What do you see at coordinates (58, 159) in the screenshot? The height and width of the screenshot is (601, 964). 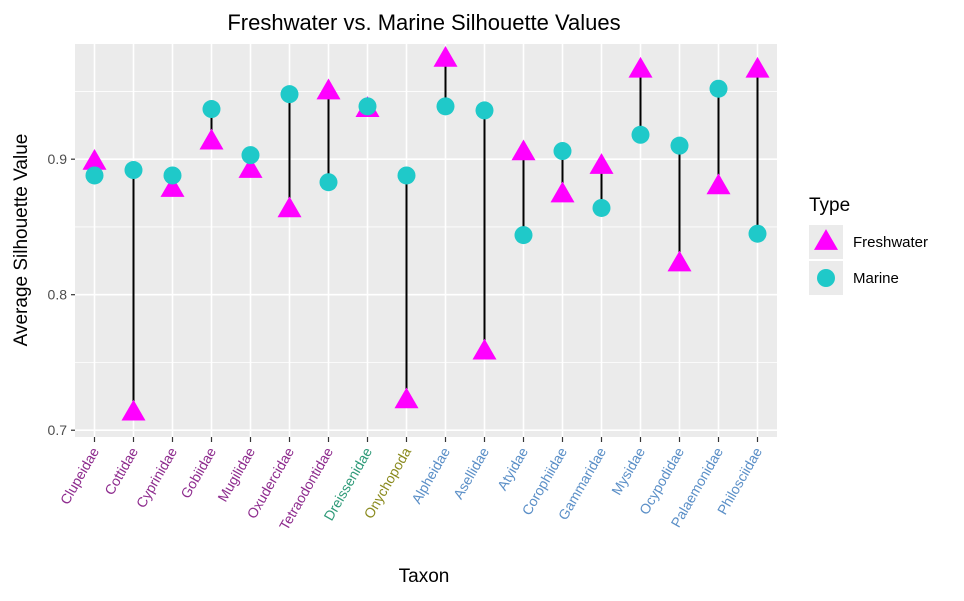 I see `y-tick-label: 0.9` at bounding box center [58, 159].